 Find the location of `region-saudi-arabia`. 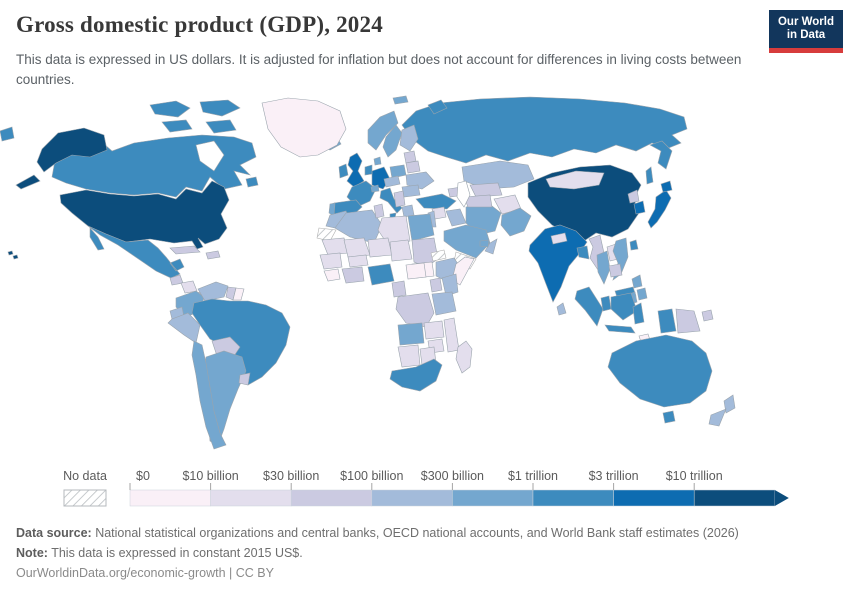

region-saudi-arabia is located at coordinates (467, 241).